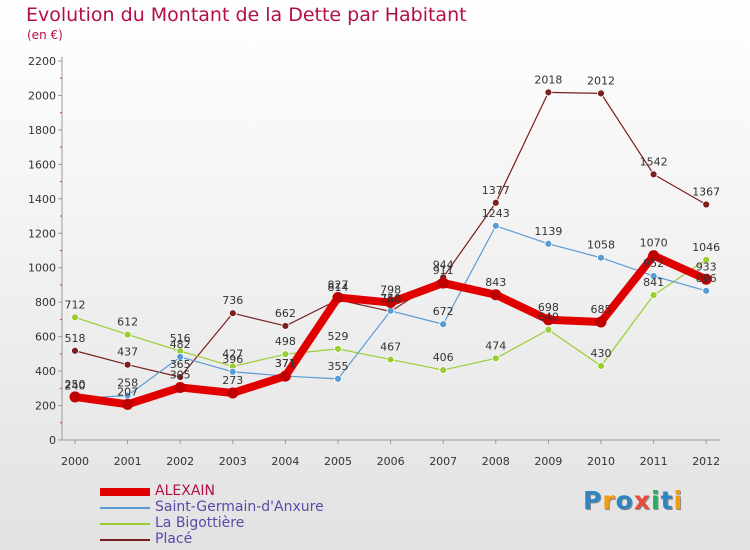 The image size is (750, 550). What do you see at coordinates (496, 213) in the screenshot?
I see `data-label-1: 1243` at bounding box center [496, 213].